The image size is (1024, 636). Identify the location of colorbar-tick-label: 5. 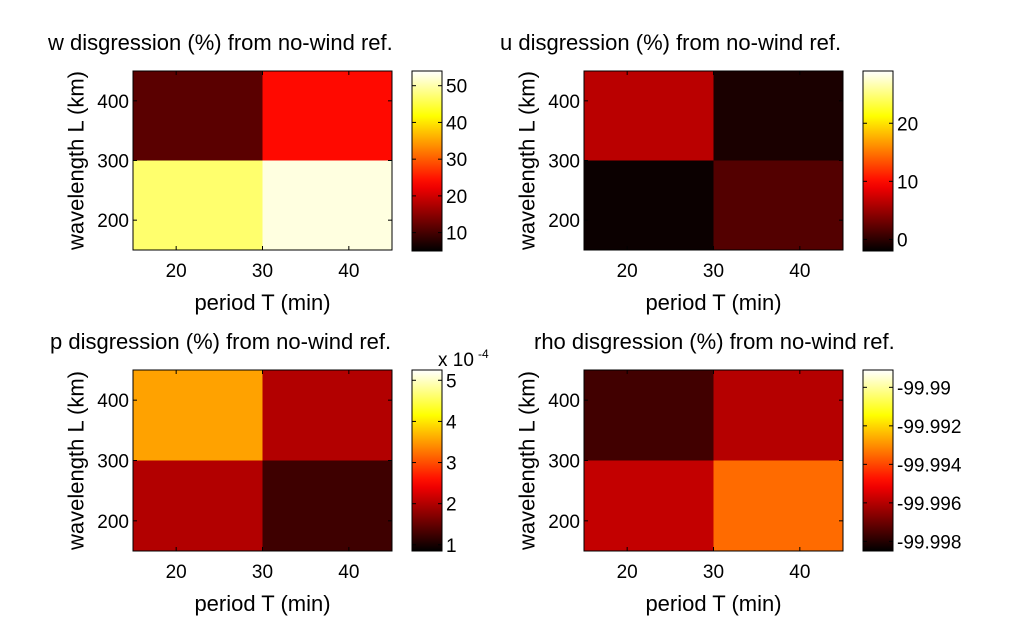
(451, 381).